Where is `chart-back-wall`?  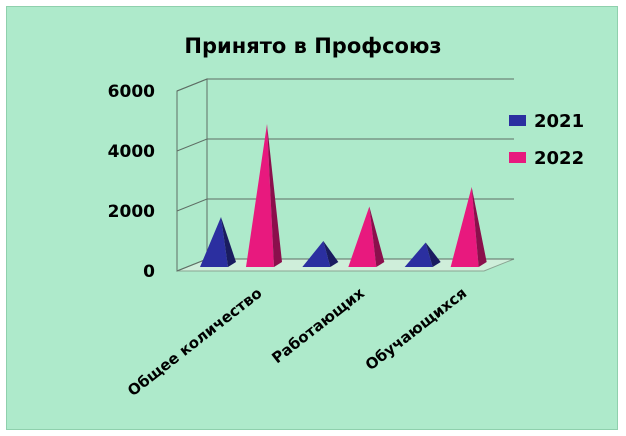 chart-back-wall is located at coordinates (192, 175).